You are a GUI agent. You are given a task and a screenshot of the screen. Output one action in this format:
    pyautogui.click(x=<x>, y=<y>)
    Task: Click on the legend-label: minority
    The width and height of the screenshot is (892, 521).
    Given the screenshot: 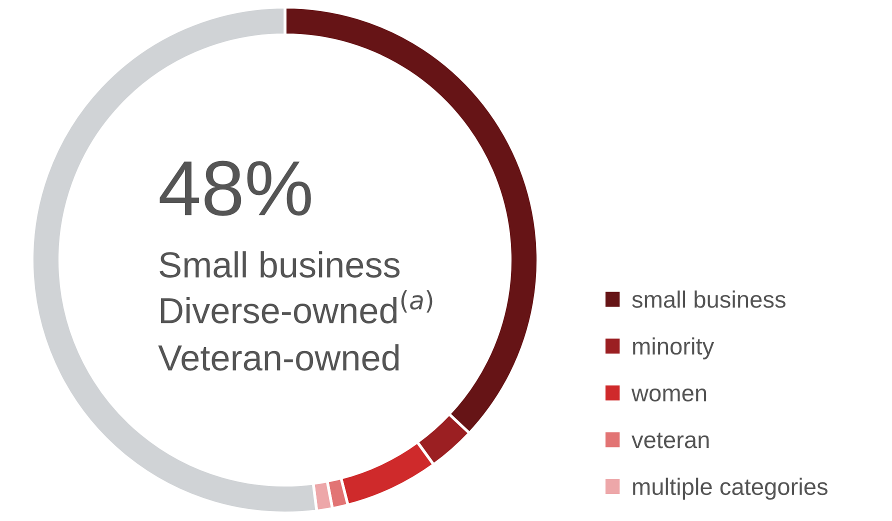 What is the action you would take?
    pyautogui.click(x=673, y=348)
    